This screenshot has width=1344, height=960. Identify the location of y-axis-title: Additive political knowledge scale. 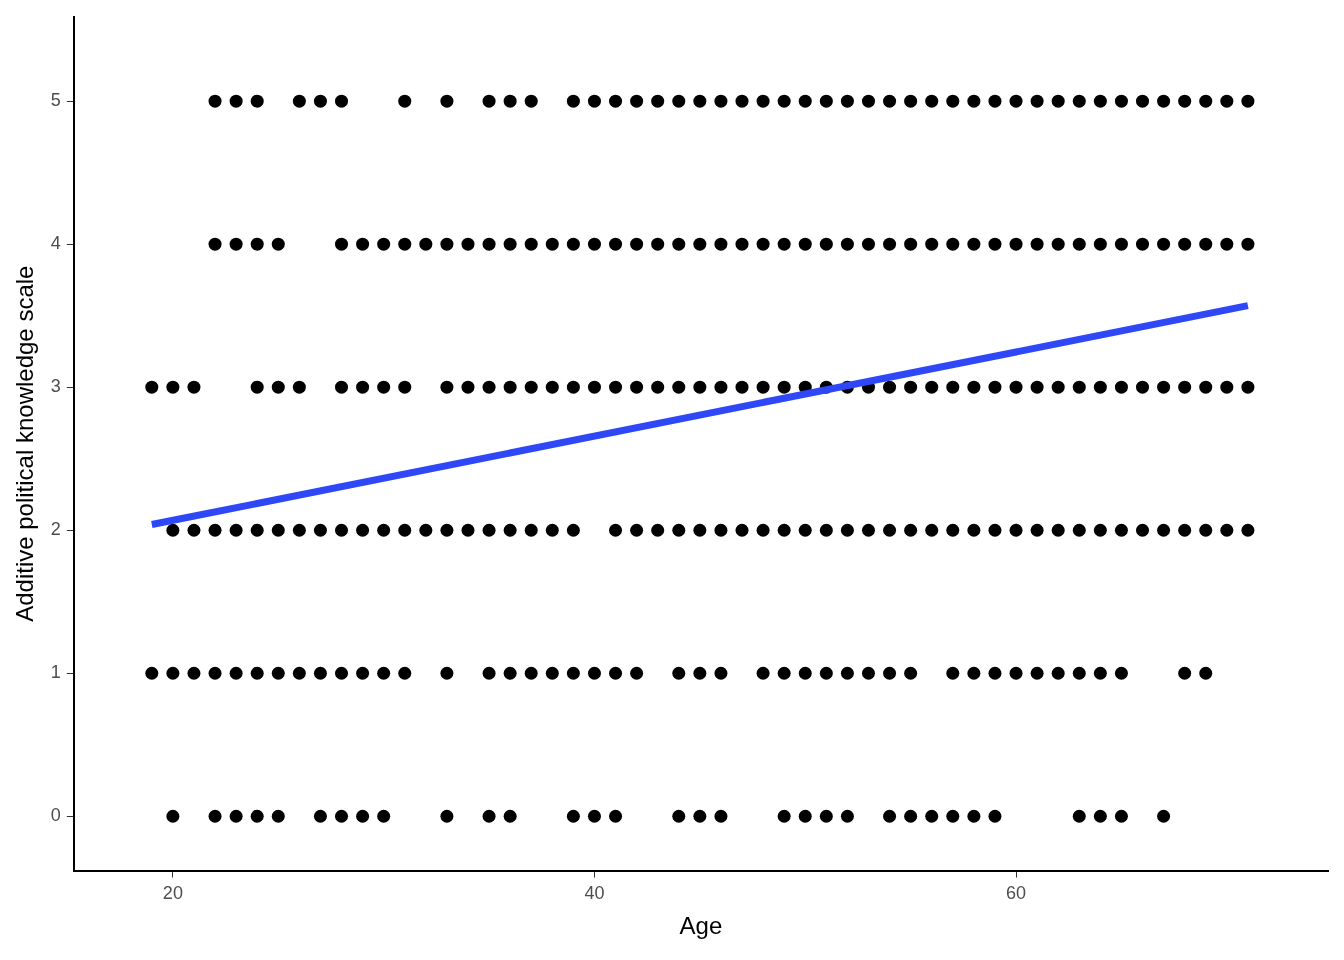
(25, 443).